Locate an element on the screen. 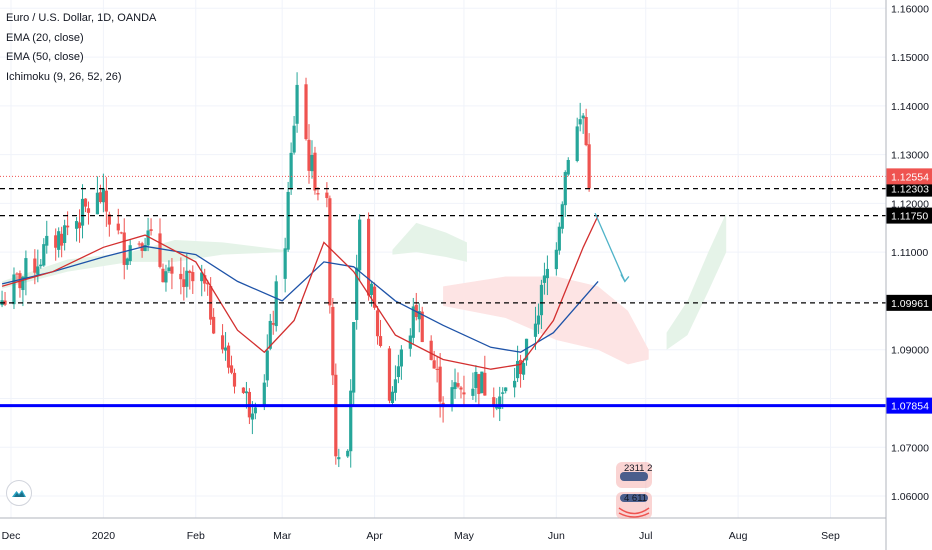  arrow-head is located at coordinates (625, 278).